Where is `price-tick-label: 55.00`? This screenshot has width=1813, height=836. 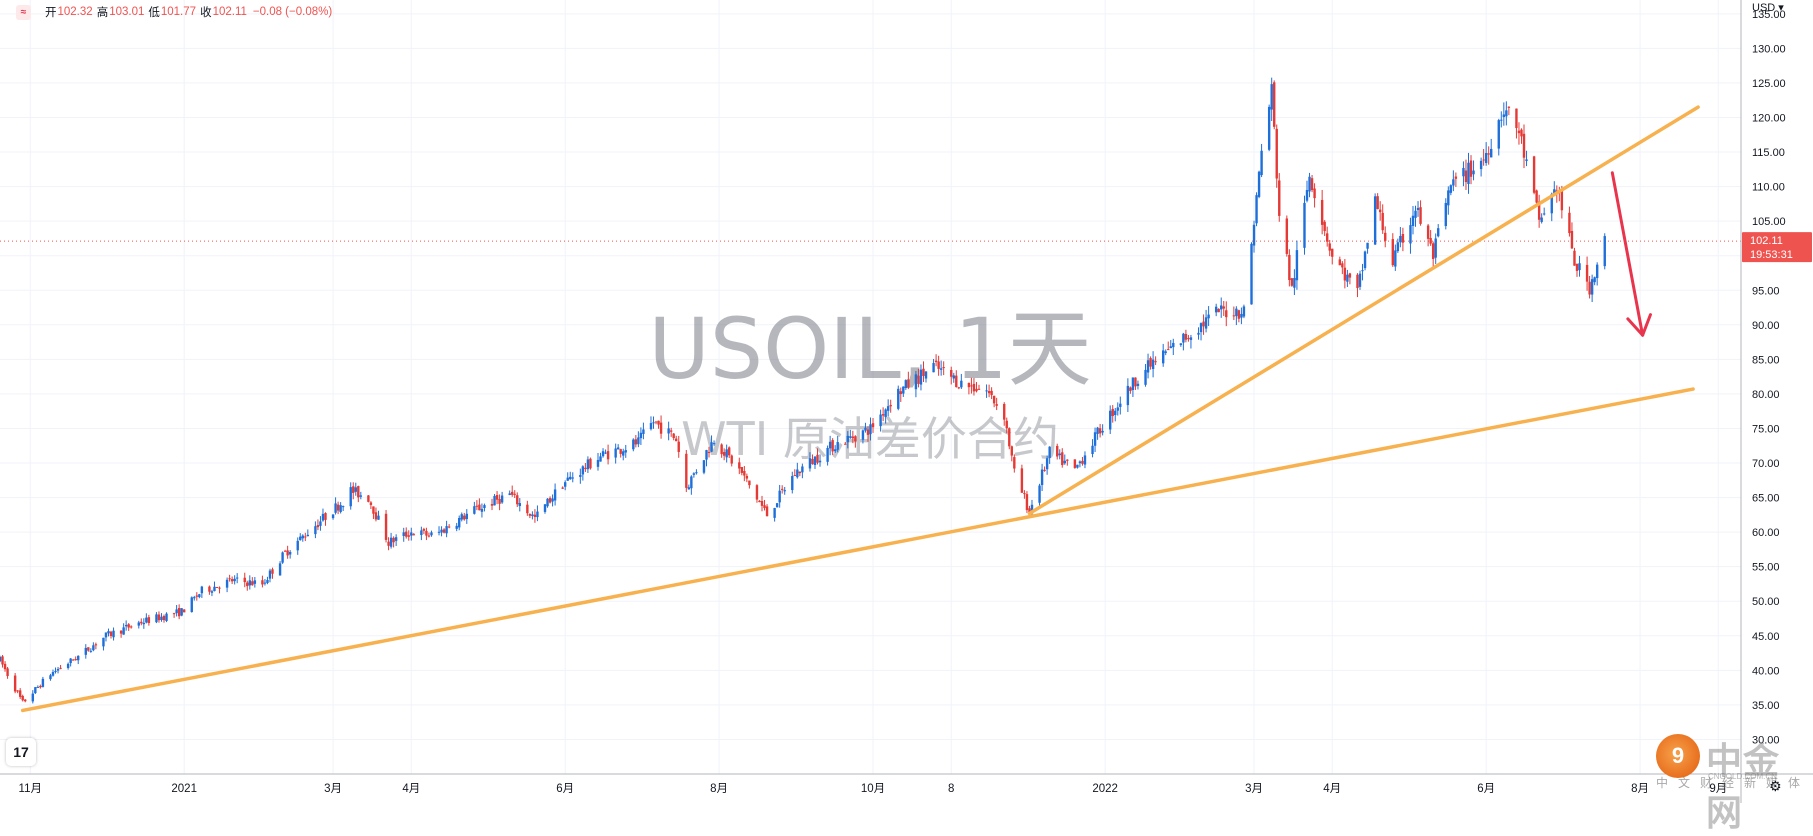 price-tick-label: 55.00 is located at coordinates (1766, 568).